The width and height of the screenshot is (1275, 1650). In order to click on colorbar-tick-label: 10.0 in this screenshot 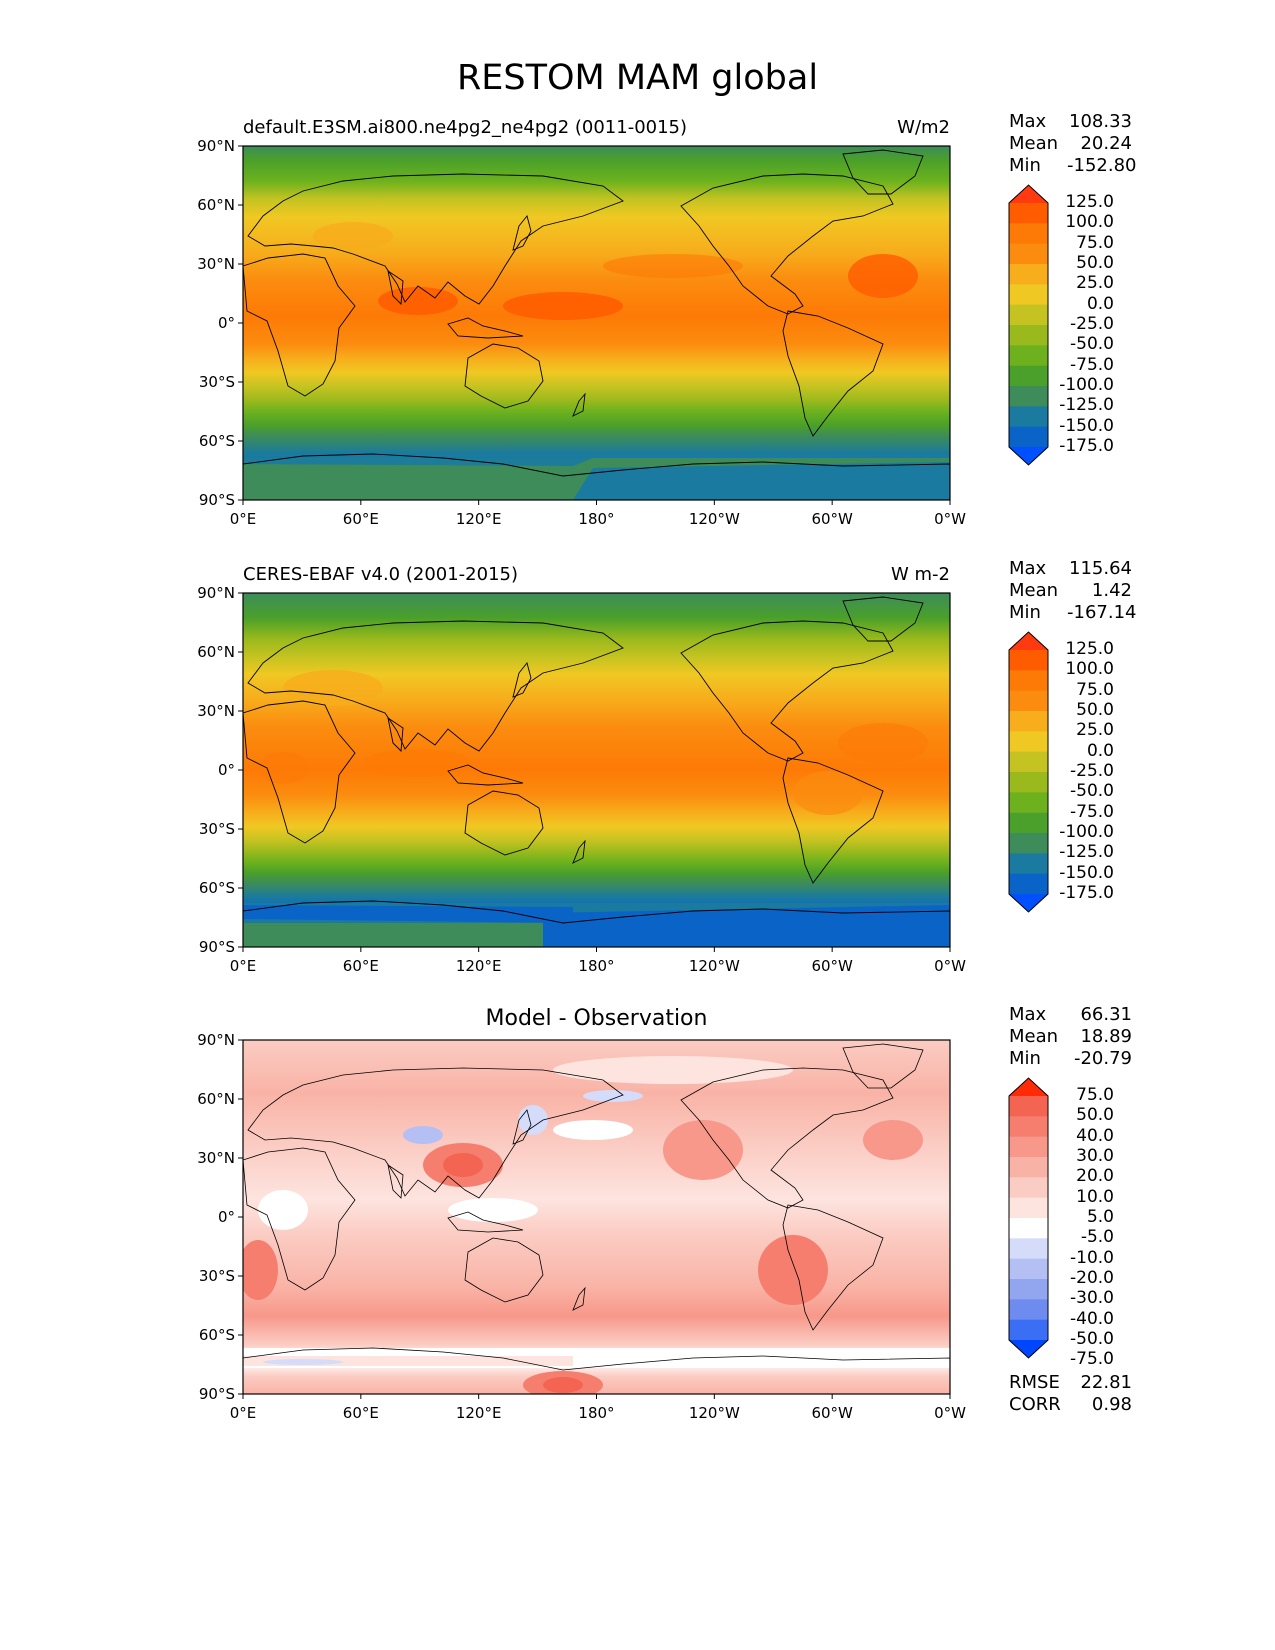, I will do `click(1095, 1196)`.